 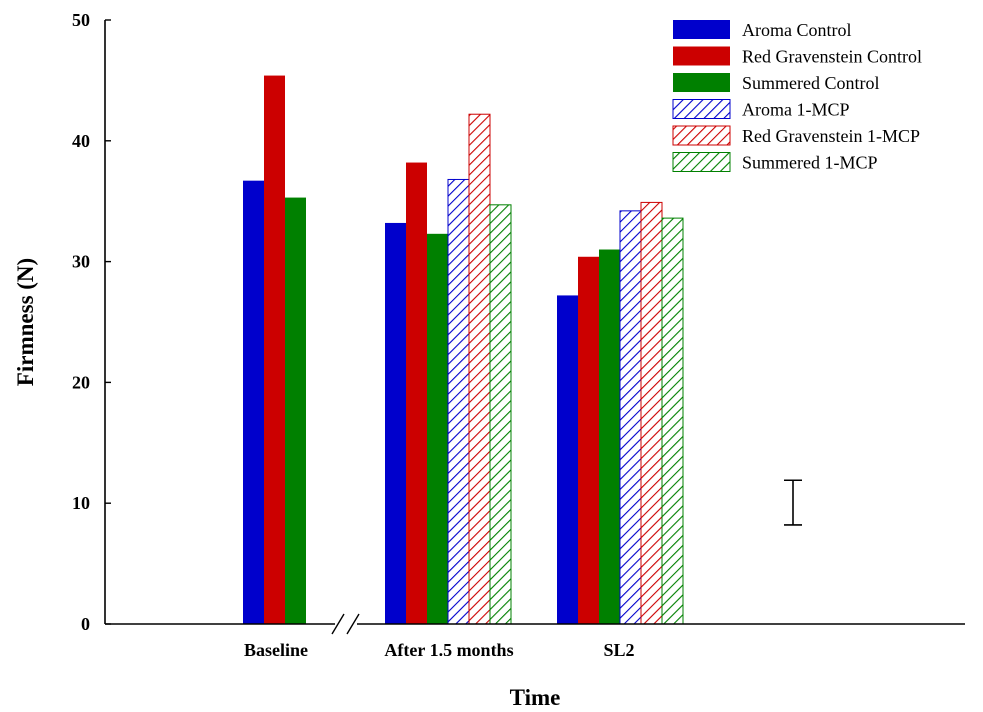 What do you see at coordinates (651, 413) in the screenshot?
I see `bar-sl2-red-gravenstein-1-mcp` at bounding box center [651, 413].